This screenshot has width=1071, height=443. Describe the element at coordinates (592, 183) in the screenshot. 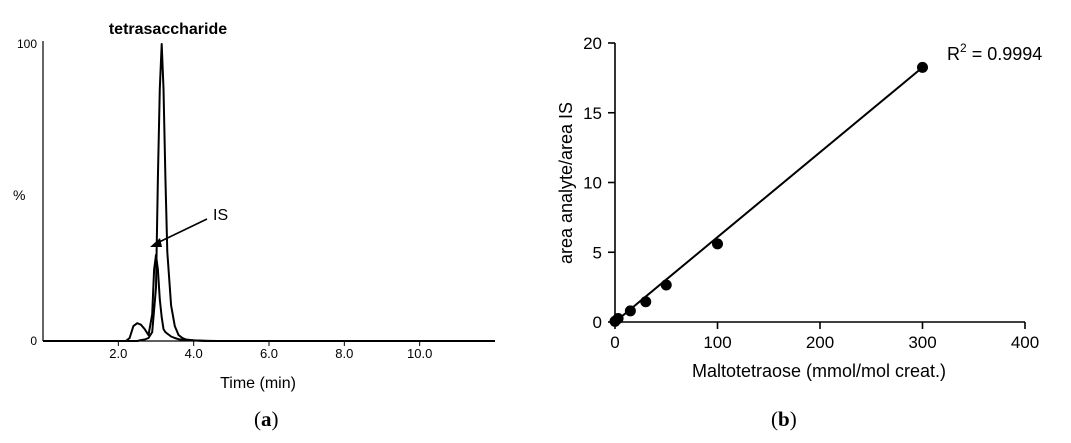

I see `calibration-y-tick-label: 10` at that location.